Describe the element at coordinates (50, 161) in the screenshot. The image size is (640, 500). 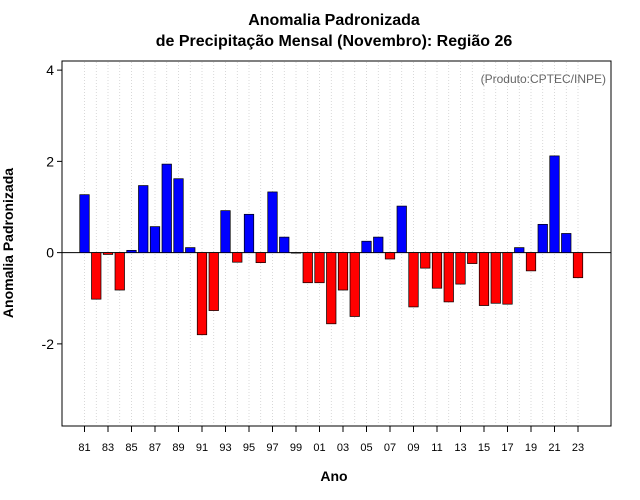
I see `y-tick-label-2: 2` at that location.